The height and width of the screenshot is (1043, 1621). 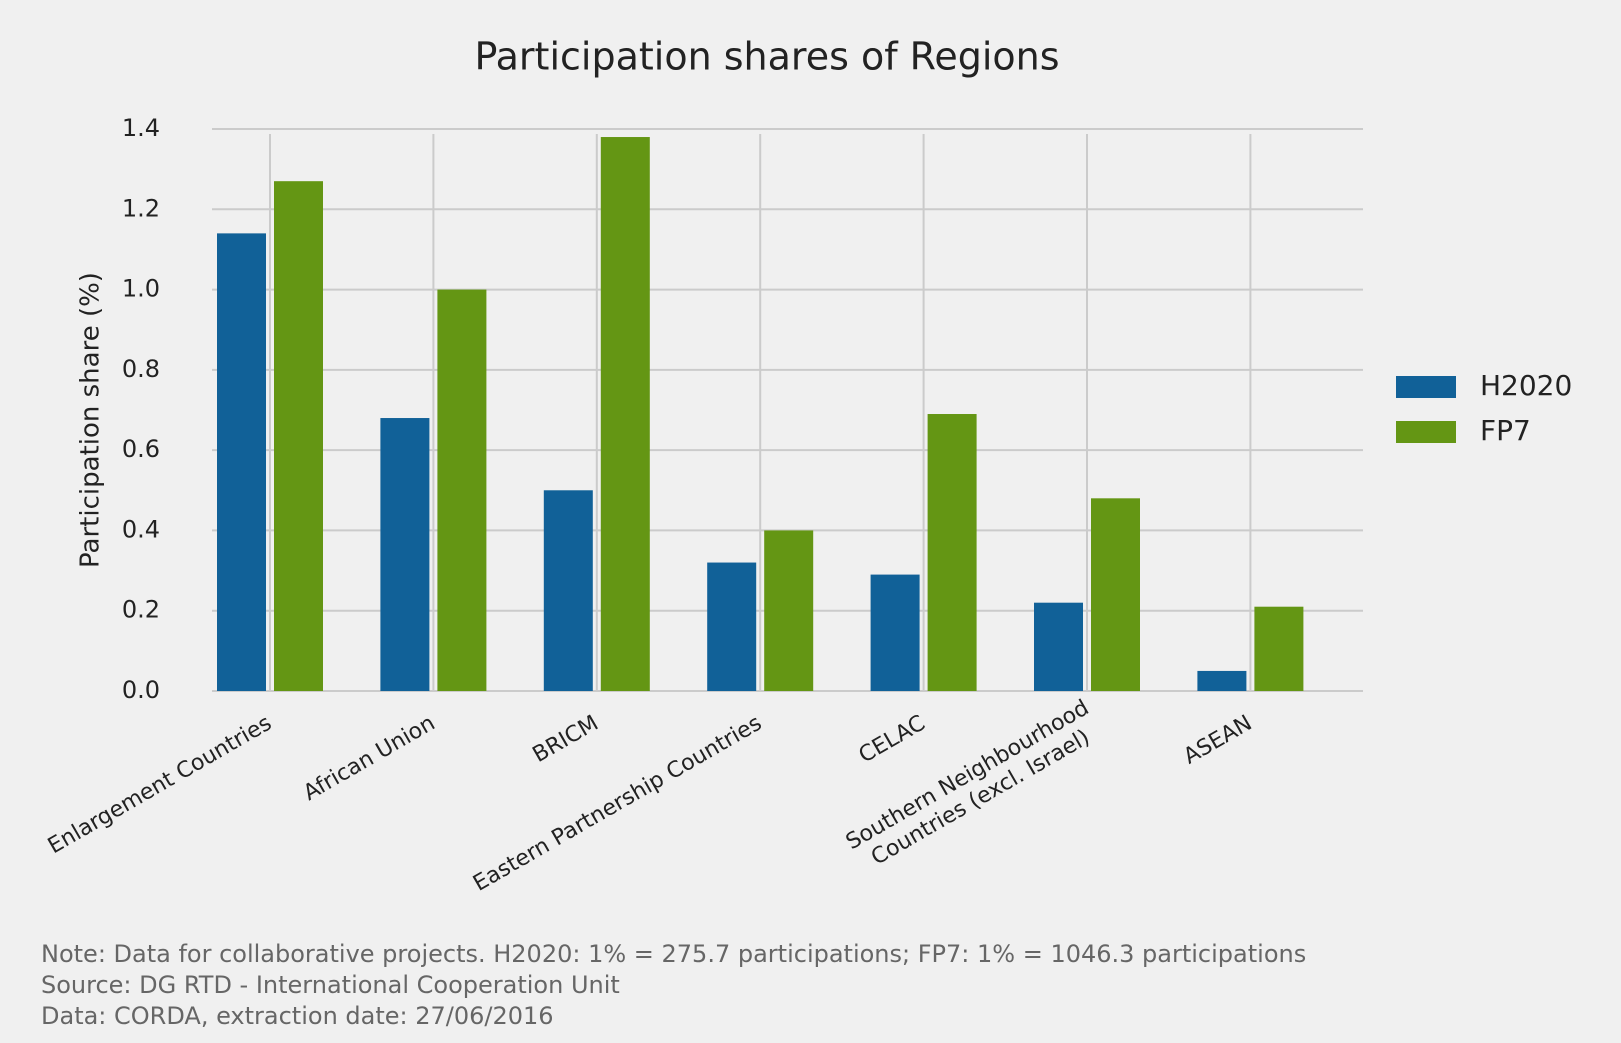 What do you see at coordinates (297, 1016) in the screenshot?
I see `note: Data: CORDA, extraction date: 27/06/2016` at bounding box center [297, 1016].